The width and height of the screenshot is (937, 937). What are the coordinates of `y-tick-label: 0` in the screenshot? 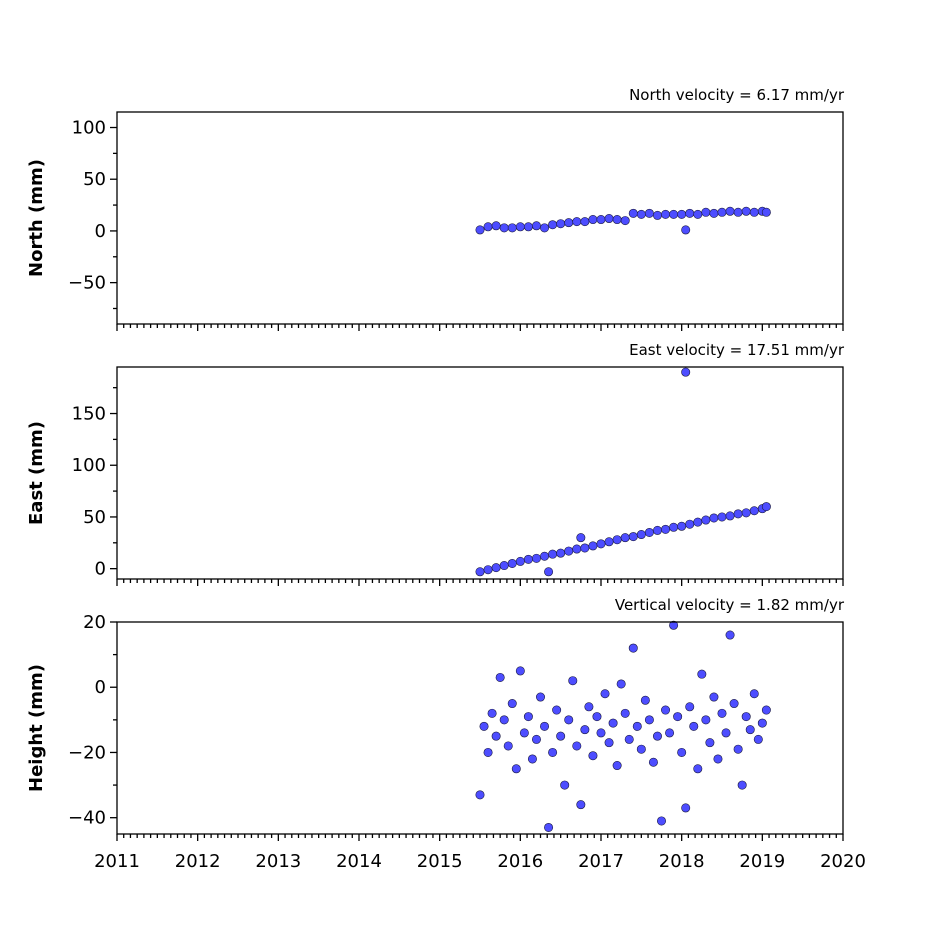 It's located at (100, 687).